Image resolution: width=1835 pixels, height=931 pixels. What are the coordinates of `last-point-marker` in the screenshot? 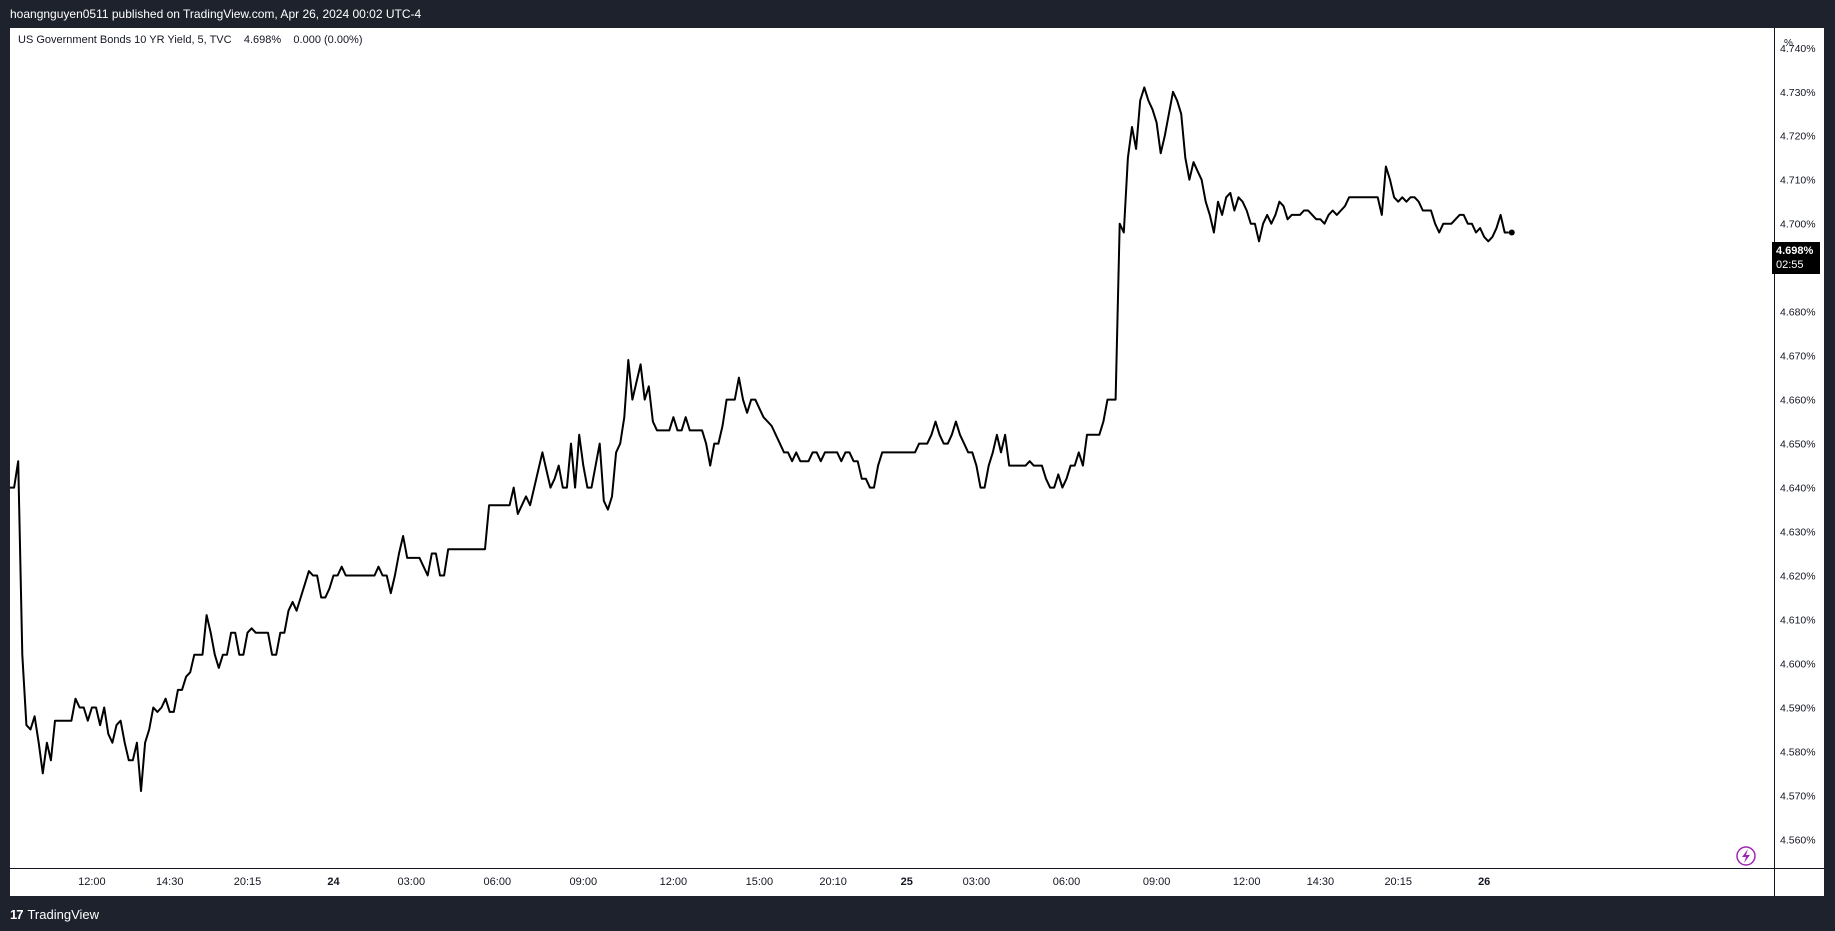 It's located at (1511, 232).